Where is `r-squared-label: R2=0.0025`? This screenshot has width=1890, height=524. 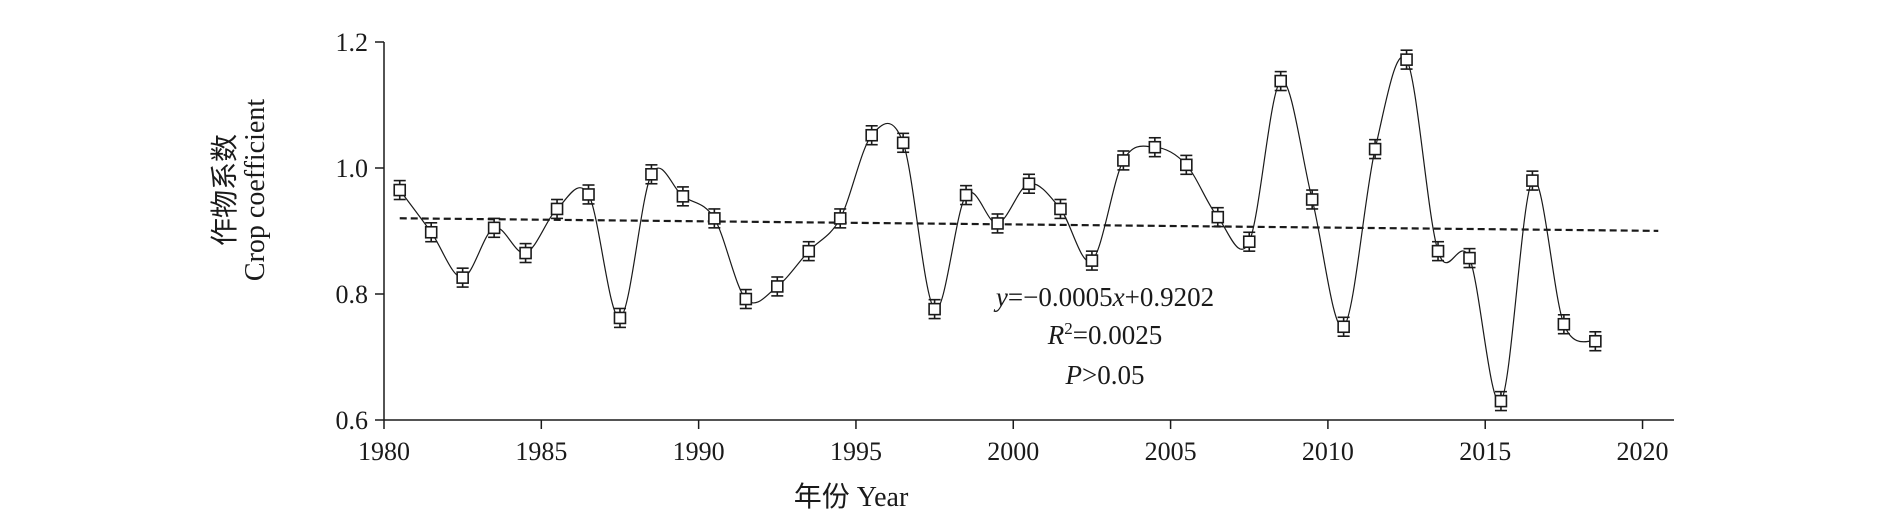
r-squared-label: R2=0.0025 is located at coordinates (1104, 334).